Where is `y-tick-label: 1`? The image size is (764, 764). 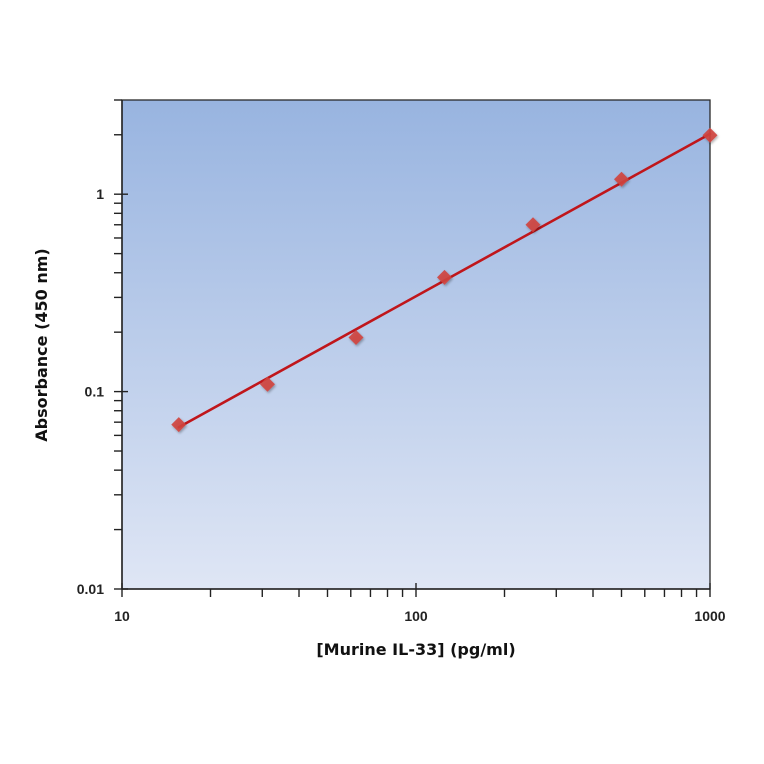
y-tick-label: 1 is located at coordinates (100, 194).